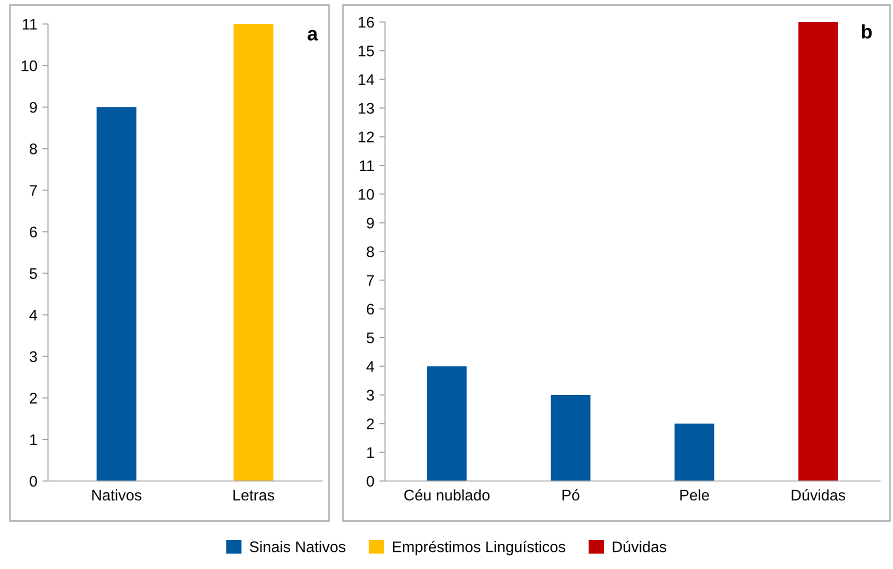 This screenshot has height=569, width=893. What do you see at coordinates (254, 495) in the screenshot?
I see `x-tick-label: Letras` at bounding box center [254, 495].